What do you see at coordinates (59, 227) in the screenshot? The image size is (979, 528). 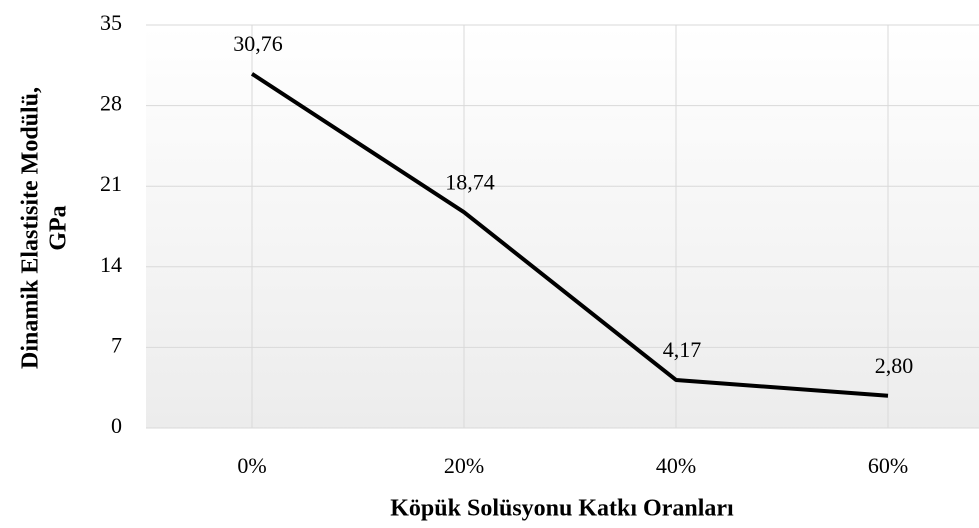 I see `y-axis-title-line: GPa` at bounding box center [59, 227].